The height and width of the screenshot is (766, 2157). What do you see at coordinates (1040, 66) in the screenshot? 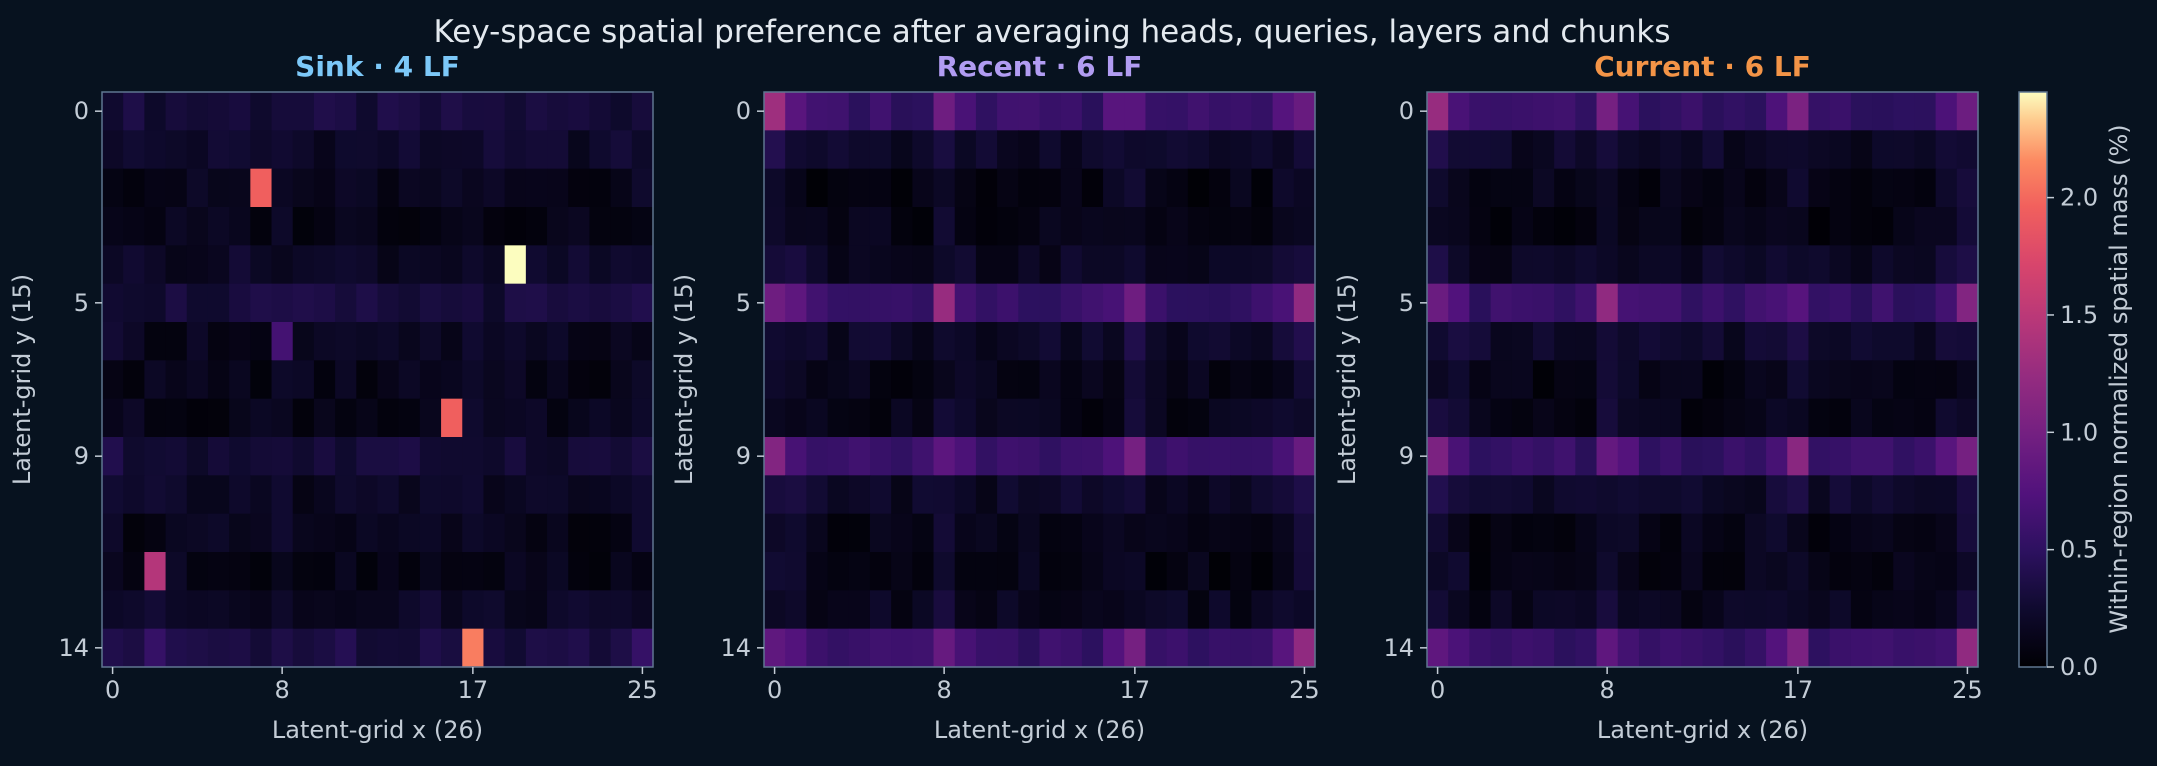
I see `panel-title: Recent · 6 LF` at bounding box center [1040, 66].